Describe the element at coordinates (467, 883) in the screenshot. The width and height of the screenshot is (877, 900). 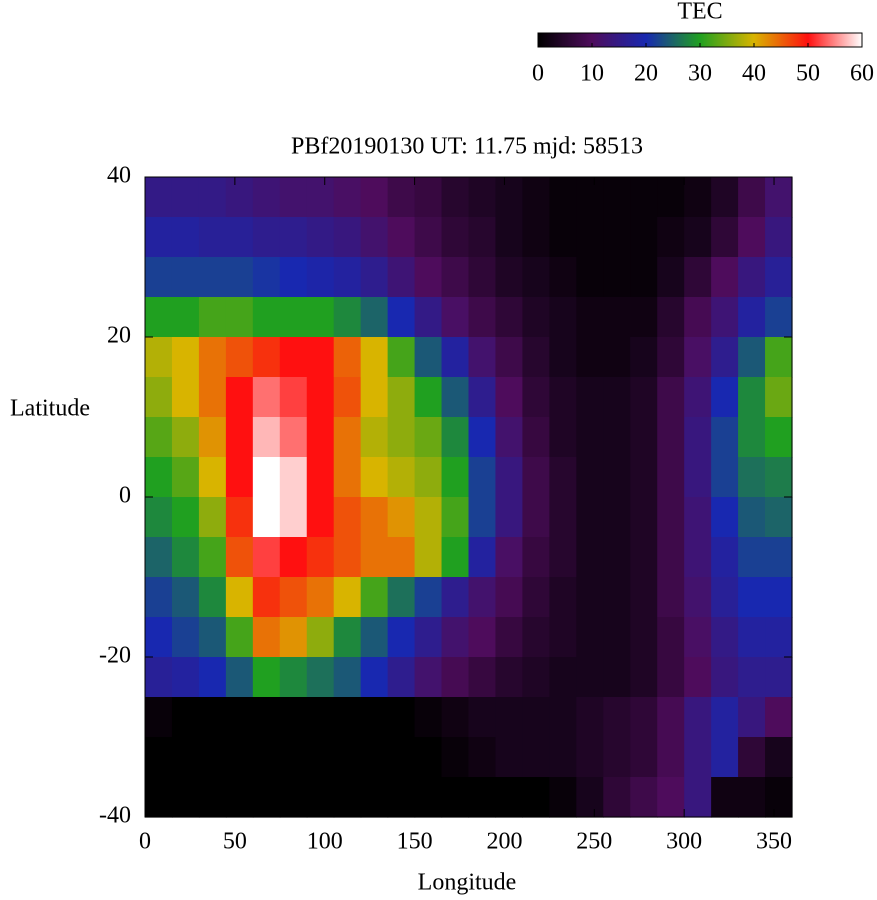
I see `x-axis-label: Longitude` at that location.